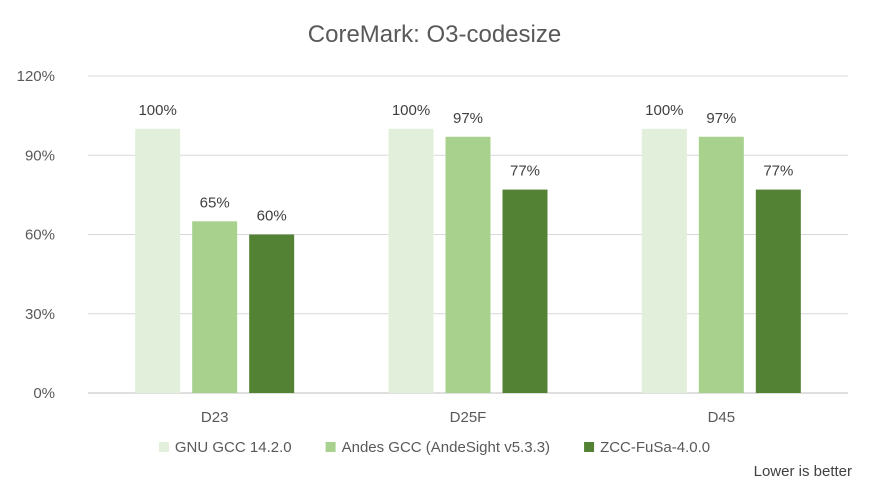  Describe the element at coordinates (40, 235) in the screenshot. I see `y-tick-label: 60%` at that location.